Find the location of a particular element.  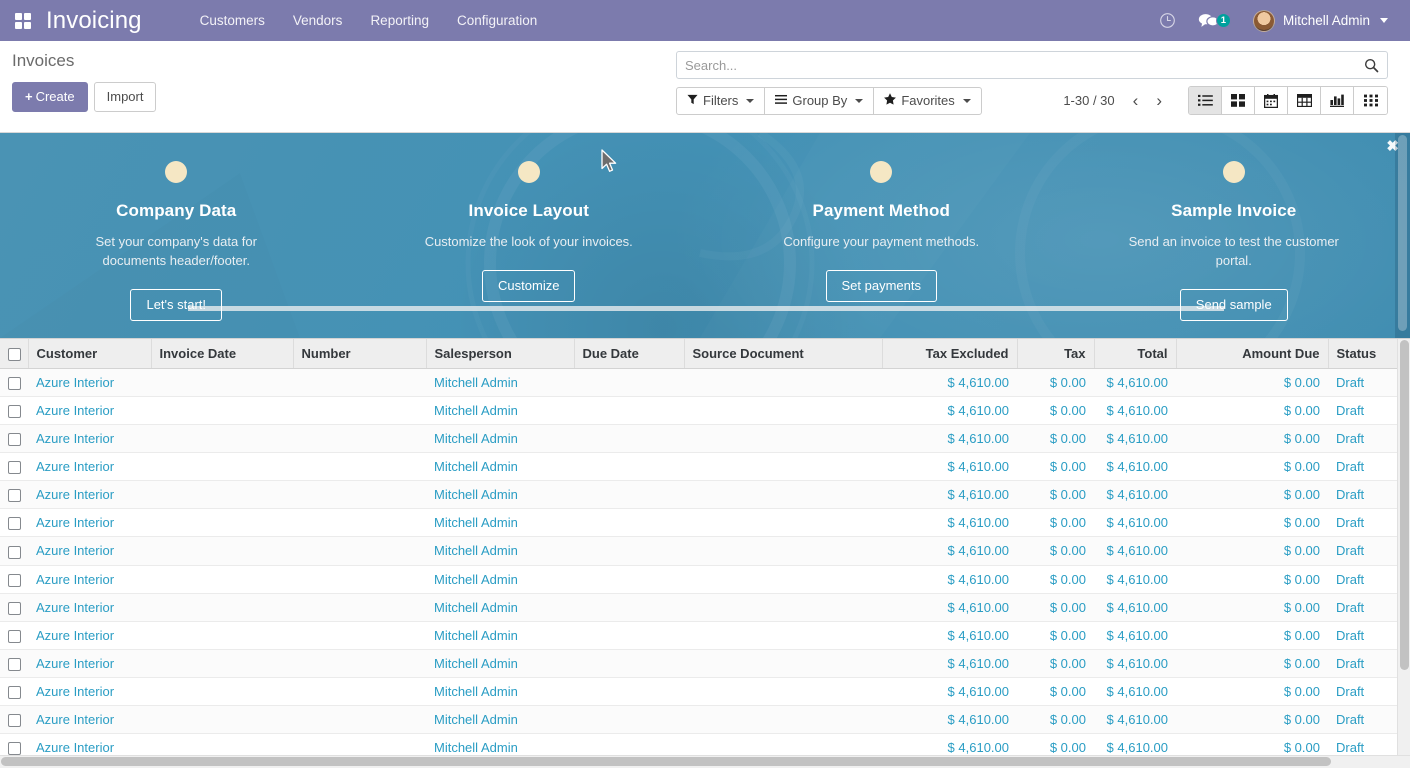

filters-label: Filters is located at coordinates (721, 100).